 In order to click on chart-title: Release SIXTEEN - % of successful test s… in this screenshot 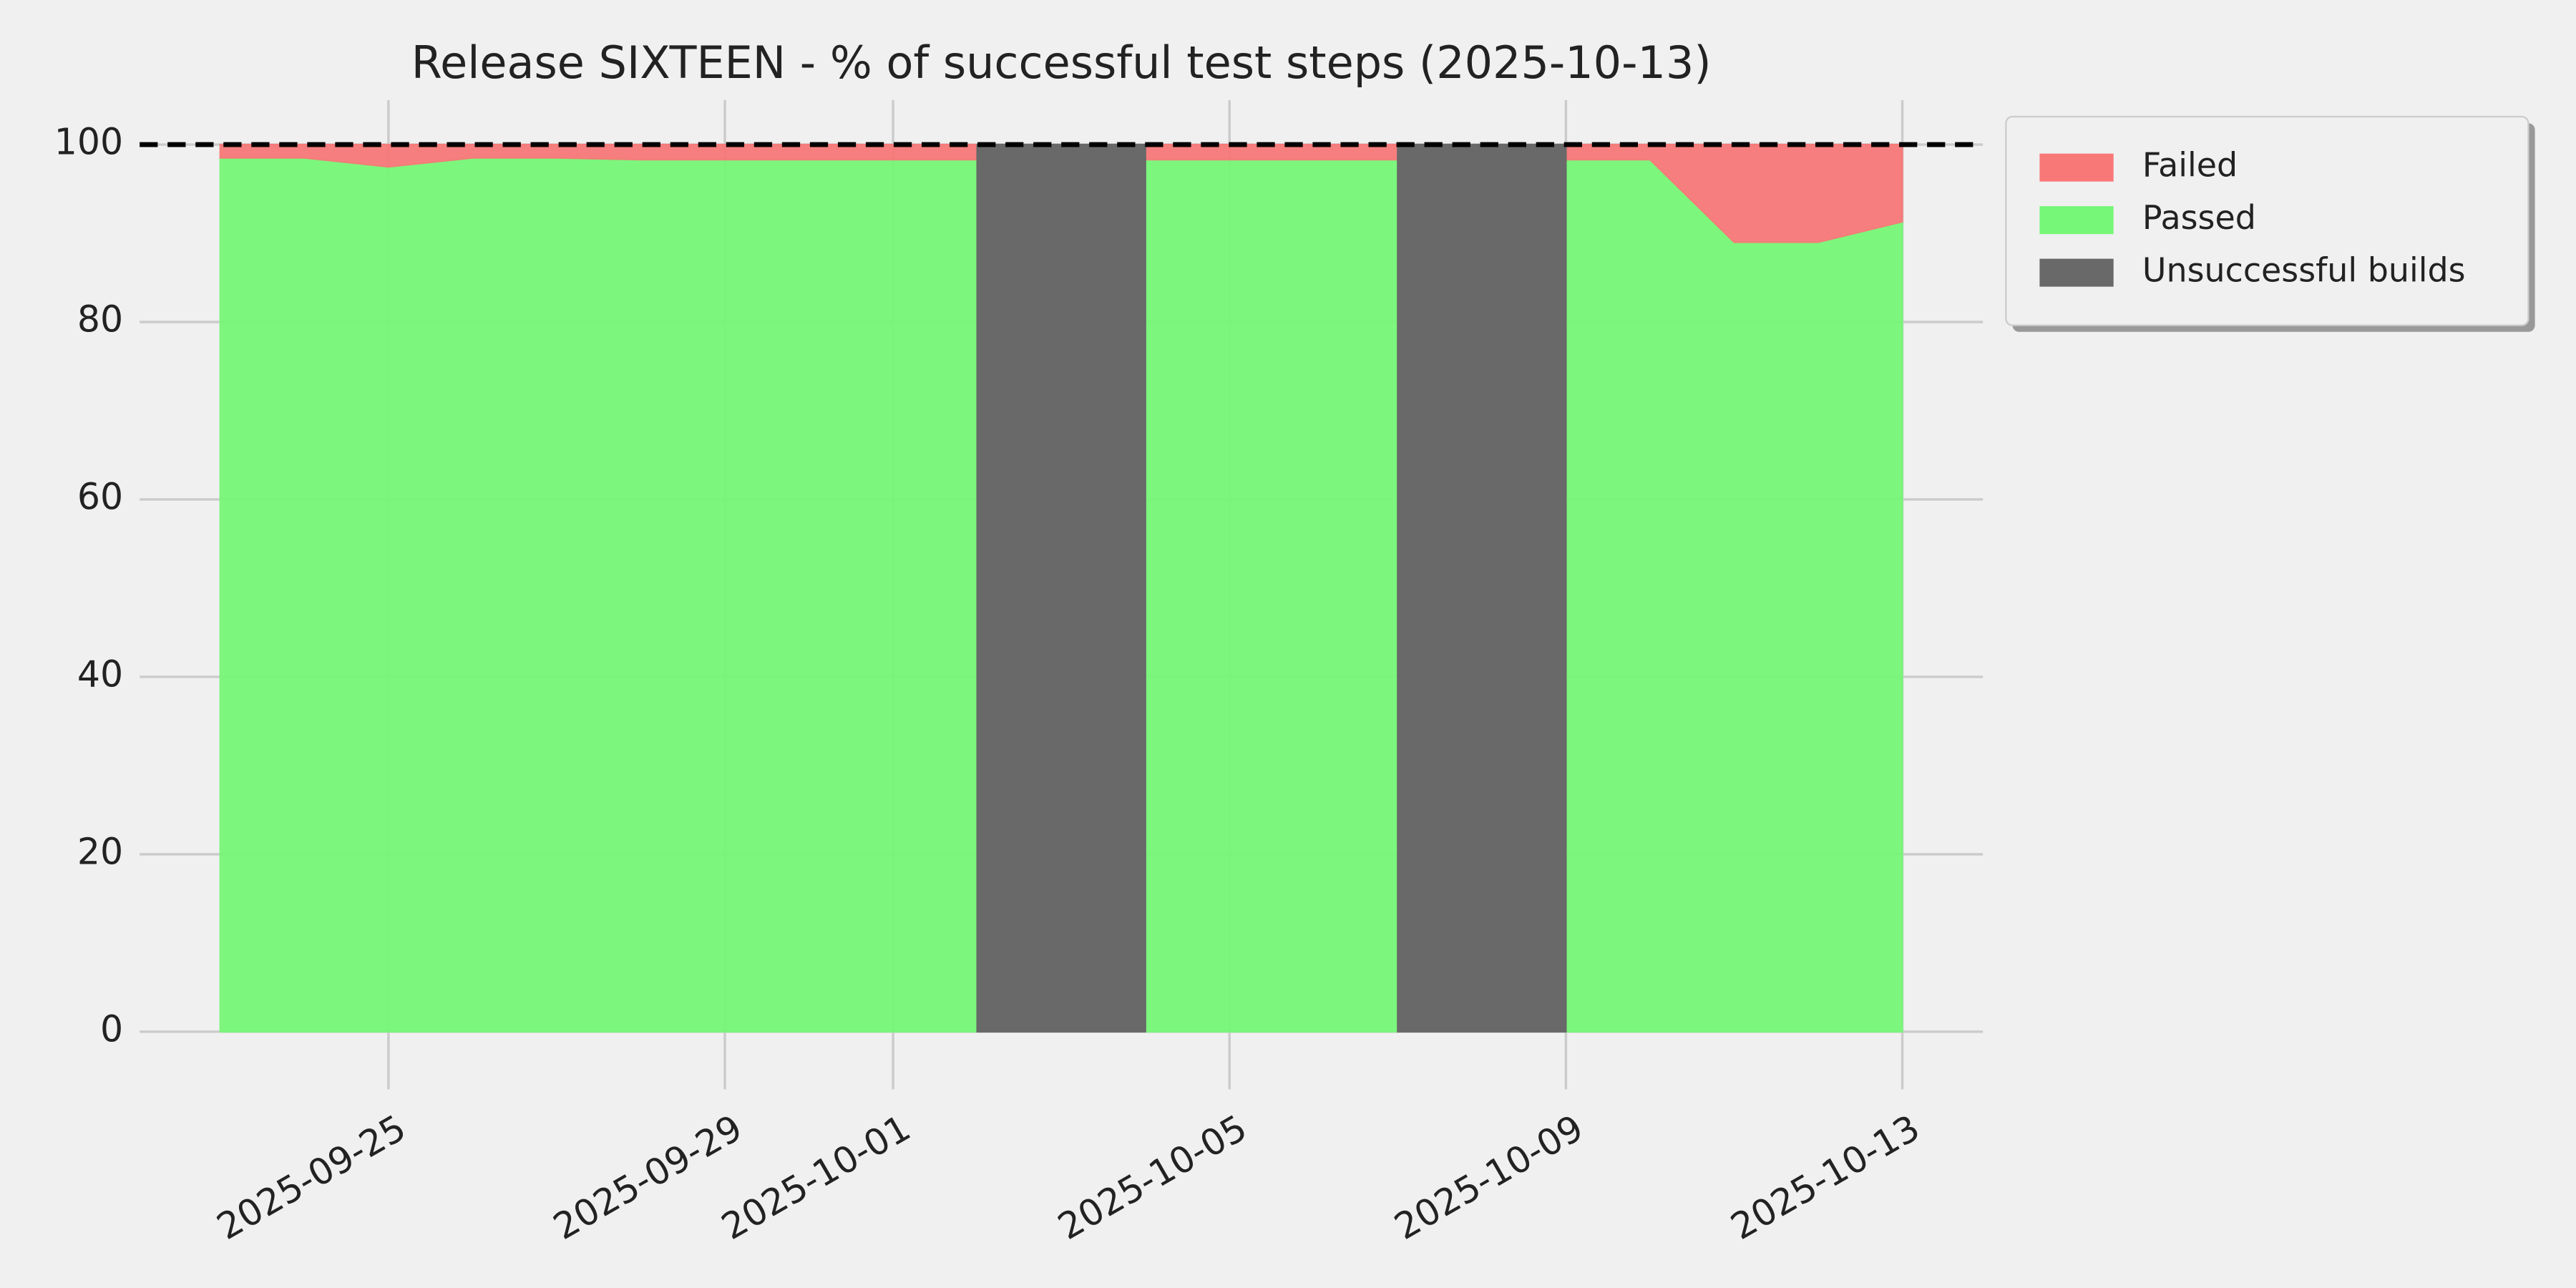, I will do `click(1061, 62)`.